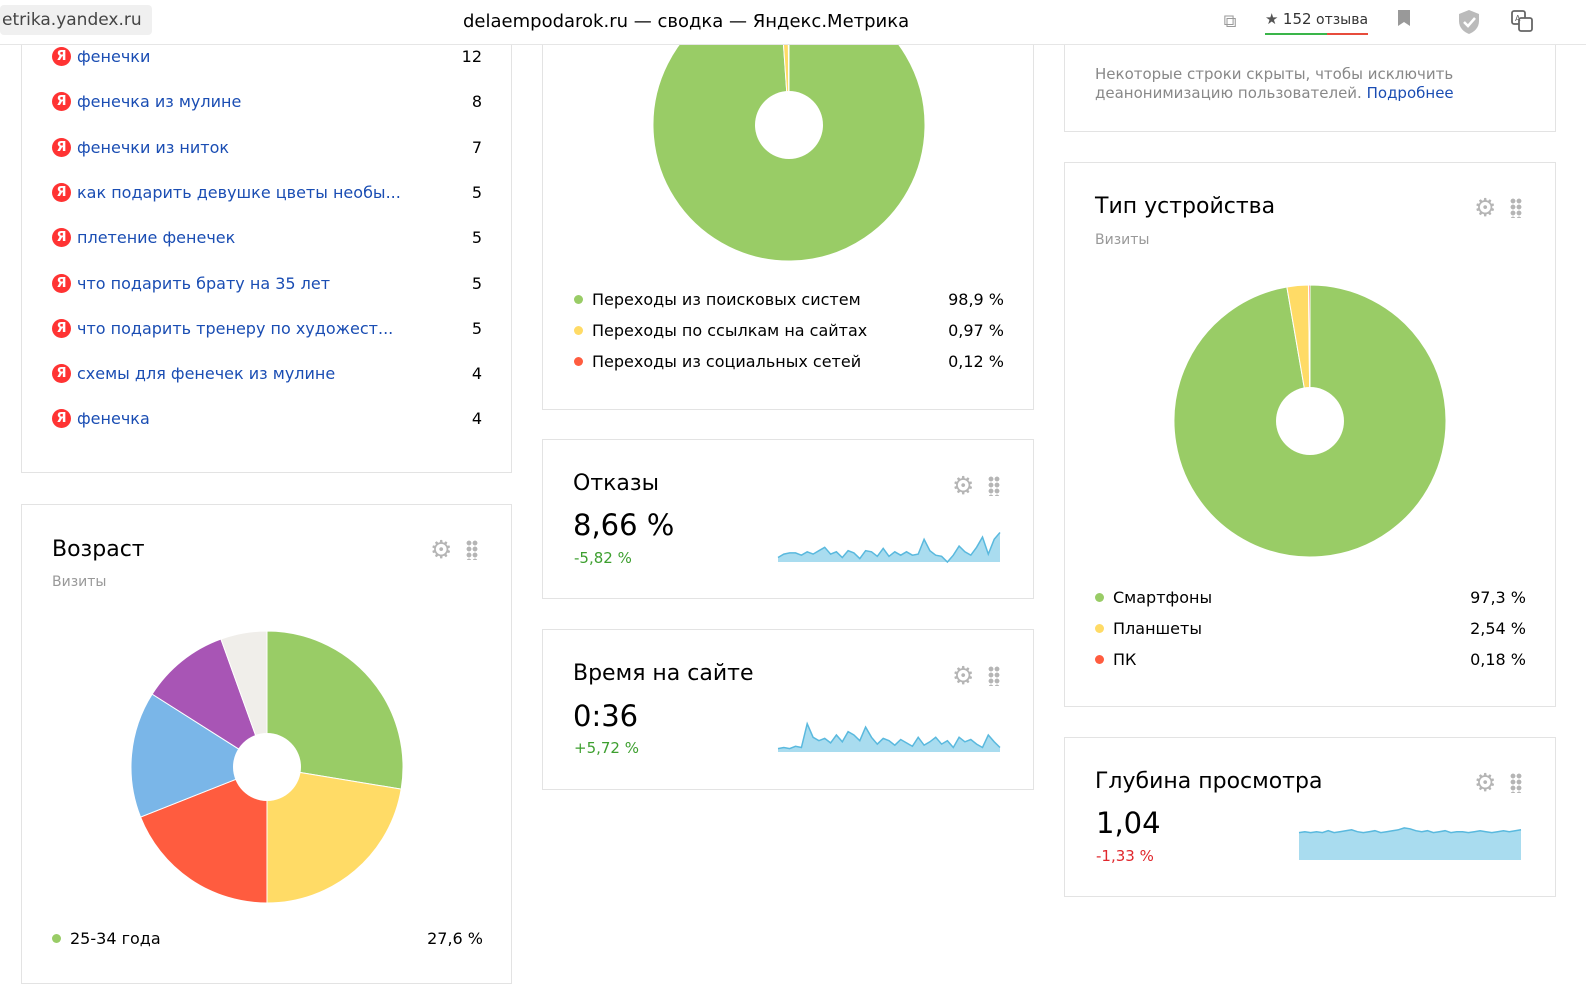 This screenshot has height=984, width=1586. I want to click on legend-value: 98,9 %, so click(976, 299).